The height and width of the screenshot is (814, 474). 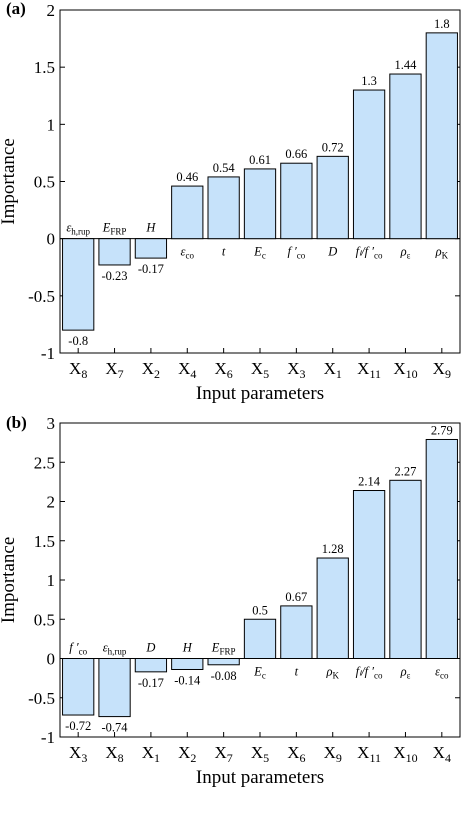 I want to click on x-tick-label: X1, so click(x=333, y=370).